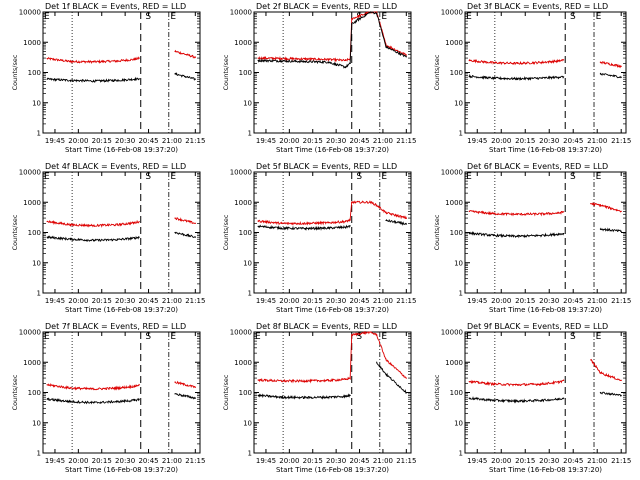 The height and width of the screenshot is (480, 640). What do you see at coordinates (537, 326) in the screenshot?
I see `chart-title: Det 9f BLACK = Events, RED = LLD` at bounding box center [537, 326].